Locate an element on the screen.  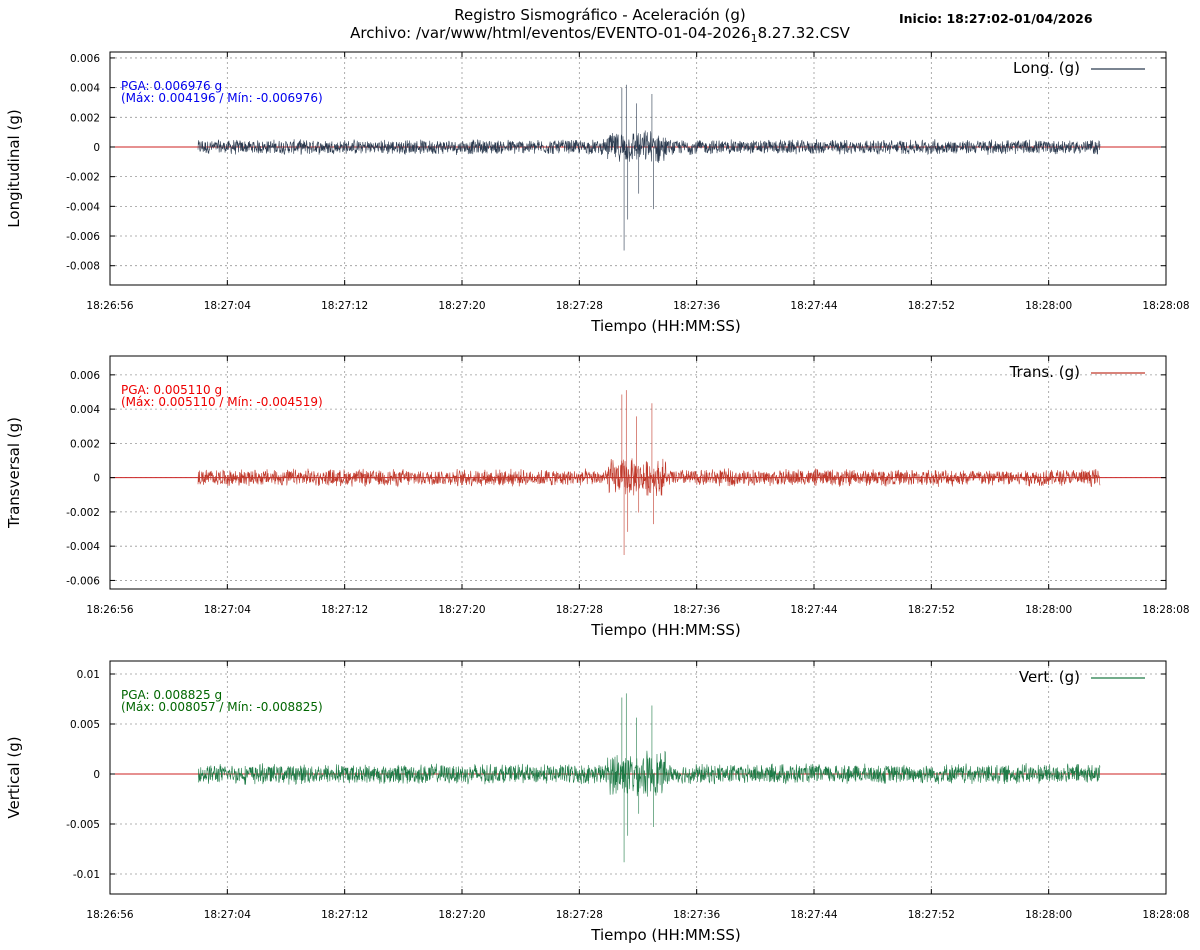
min-max-annotation: (Máx: 0.004196 / Mín: -0.006976) is located at coordinates (222, 98).